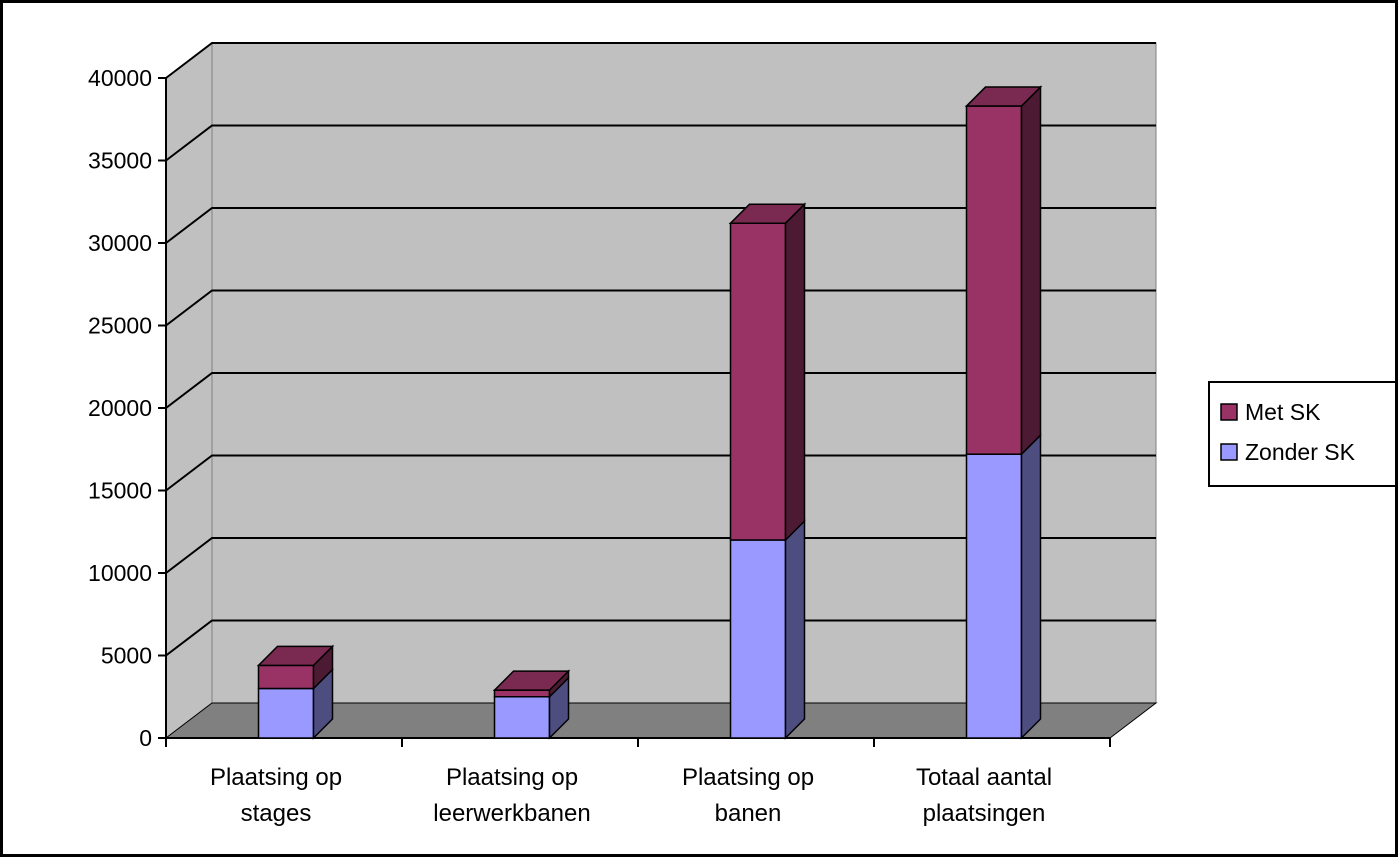  Describe the element at coordinates (120, 491) in the screenshot. I see `y-tick-label: 15000` at that location.